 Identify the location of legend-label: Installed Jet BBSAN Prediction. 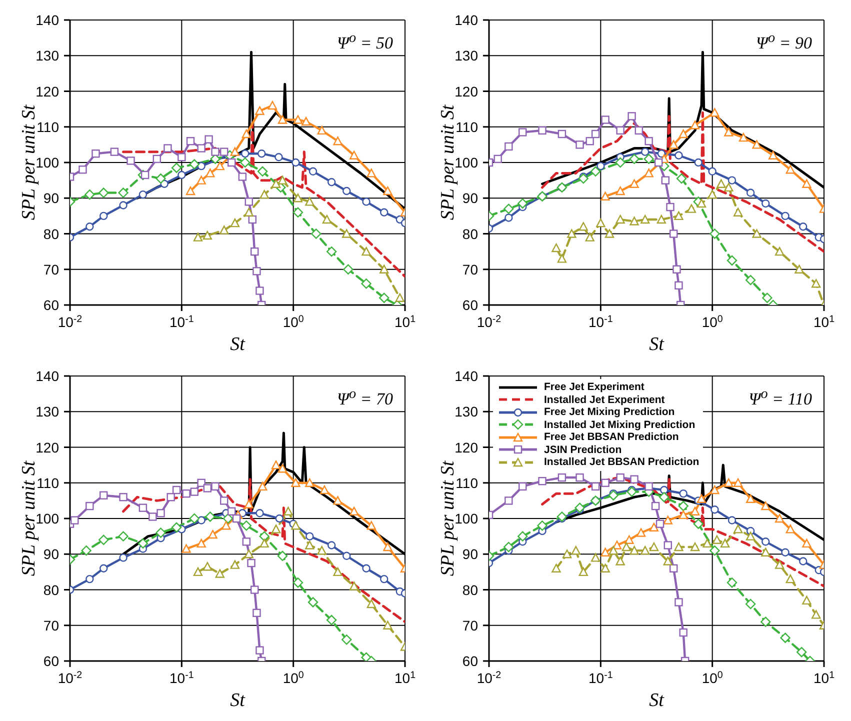
(622, 462).